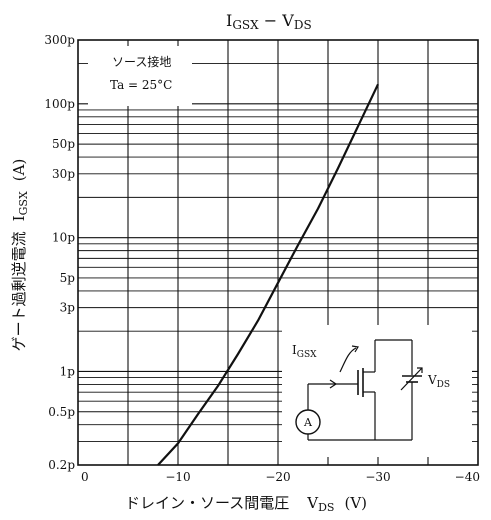 This screenshot has height=520, width=491. I want to click on chart-title: IGSX − VDS, so click(269, 21).